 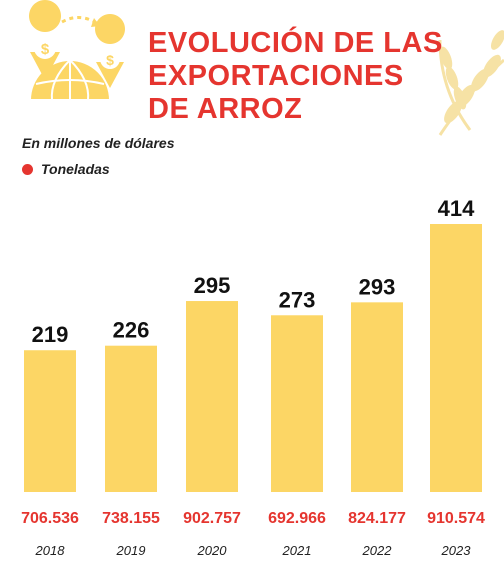 I want to click on year-label-2022: 2022, so click(x=377, y=550).